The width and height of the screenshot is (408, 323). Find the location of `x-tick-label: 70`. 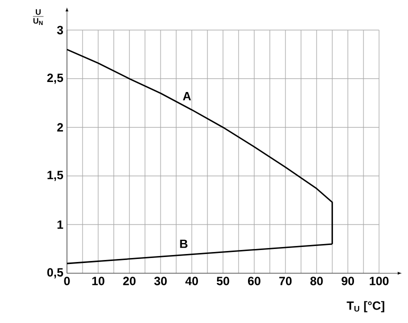

x-tick-label: 70 is located at coordinates (285, 281).